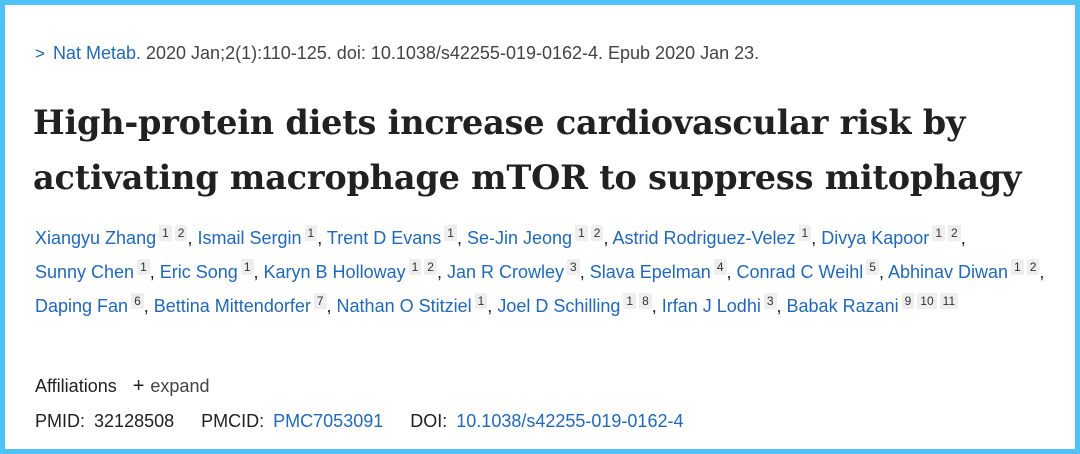 This screenshot has height=454, width=1080. I want to click on author-item: Xiangyu Zhang 1 2, so click(111, 236).